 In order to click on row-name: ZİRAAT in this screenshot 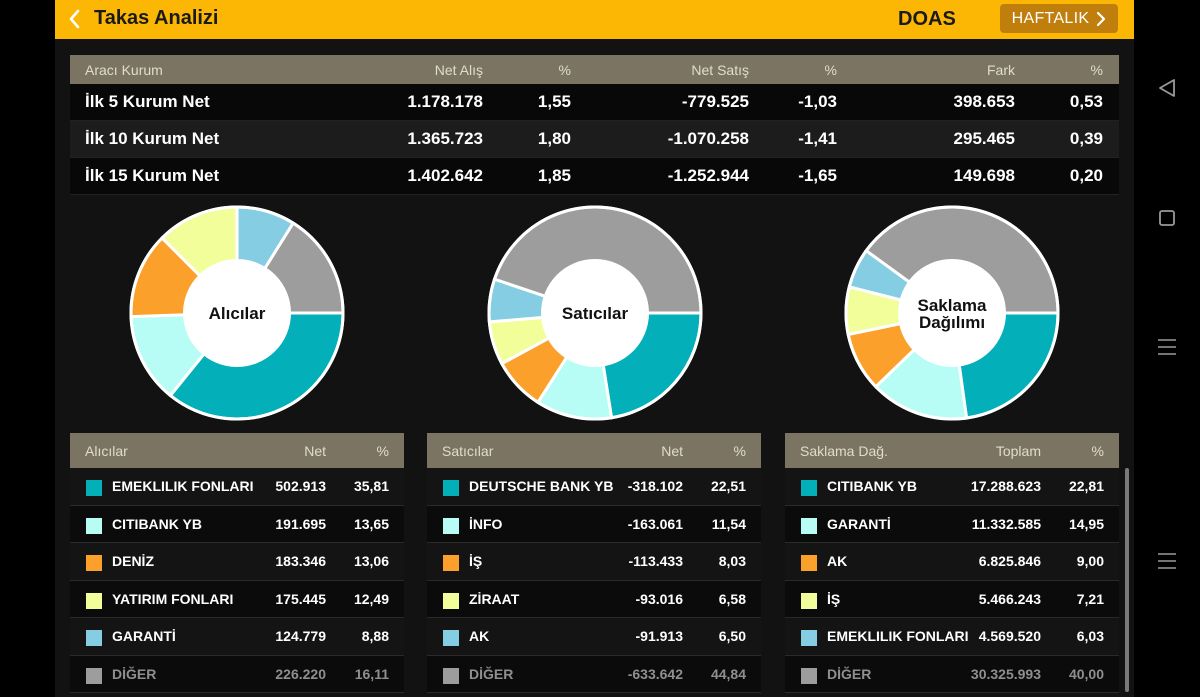, I will do `click(494, 598)`.